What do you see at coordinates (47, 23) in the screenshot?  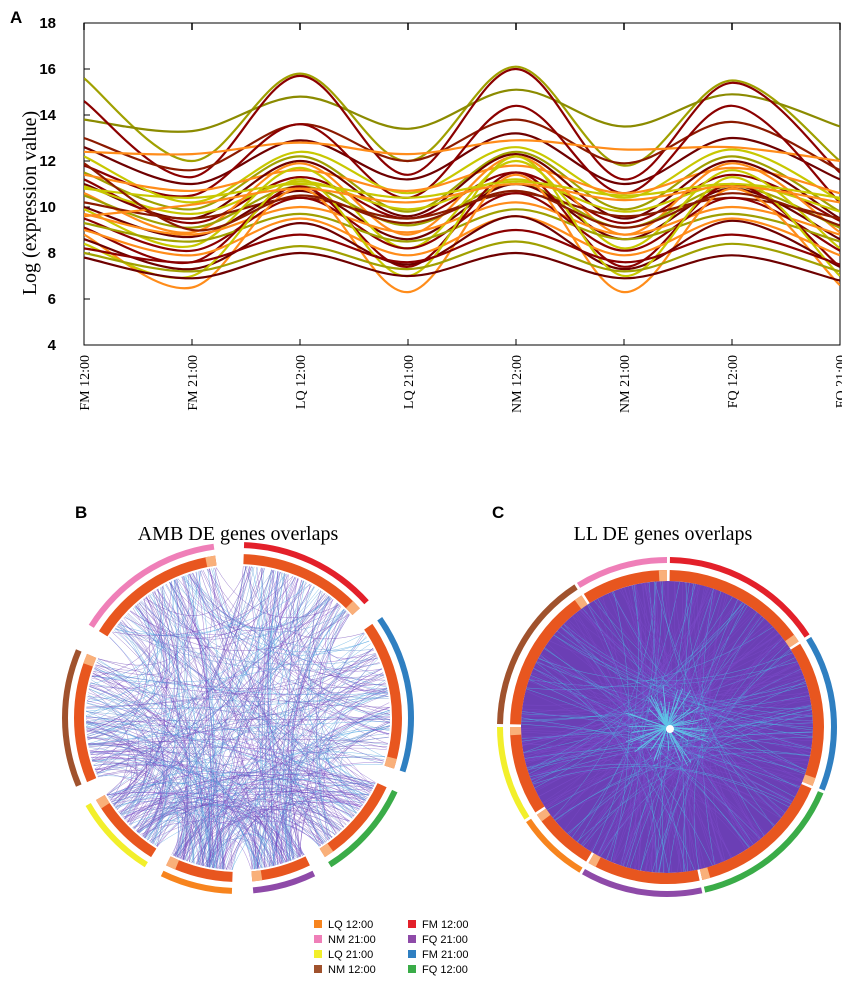 I see `y-tick-label: 18` at bounding box center [47, 23].